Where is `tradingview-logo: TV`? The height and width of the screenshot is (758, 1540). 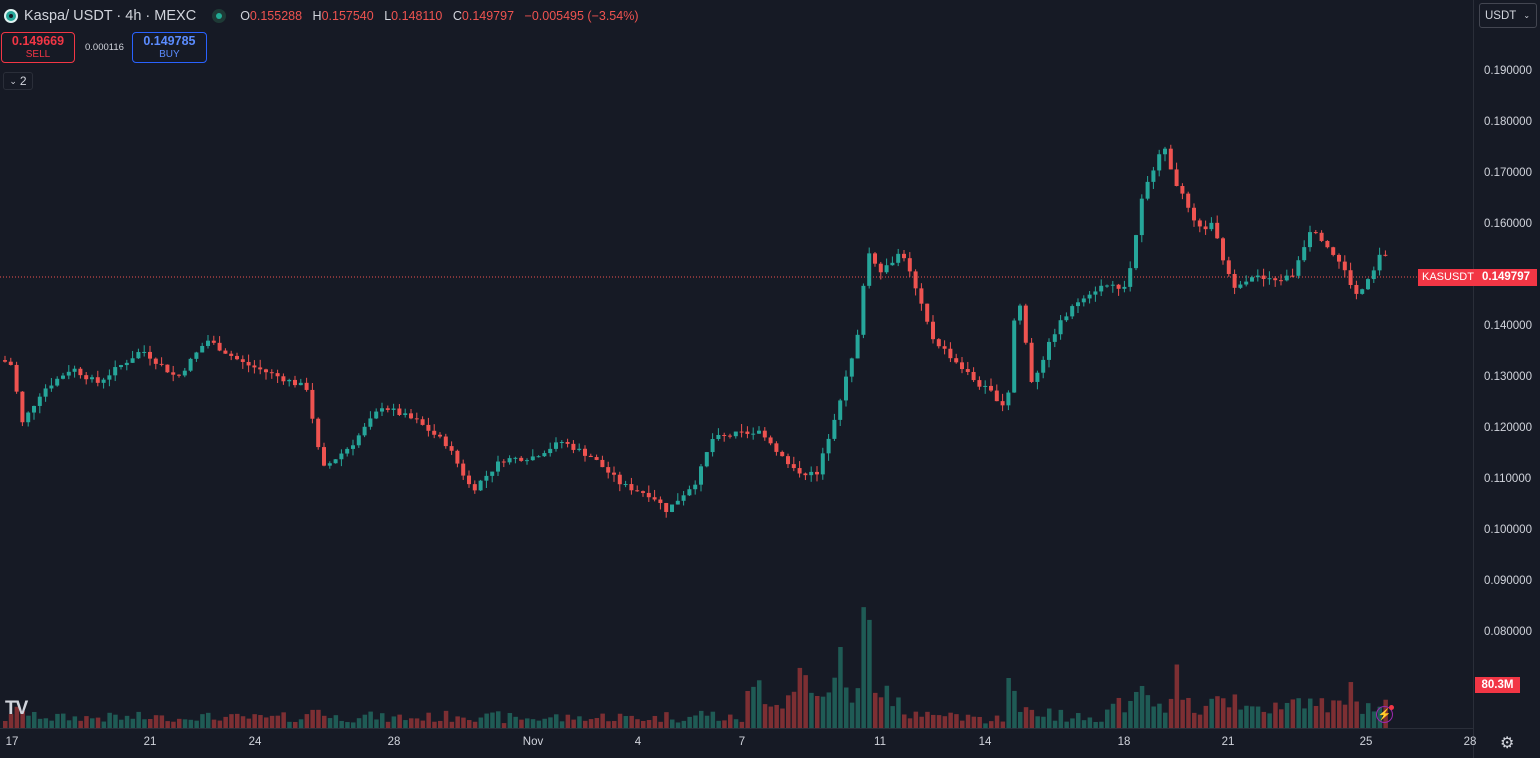
tradingview-logo: TV is located at coordinates (16, 708).